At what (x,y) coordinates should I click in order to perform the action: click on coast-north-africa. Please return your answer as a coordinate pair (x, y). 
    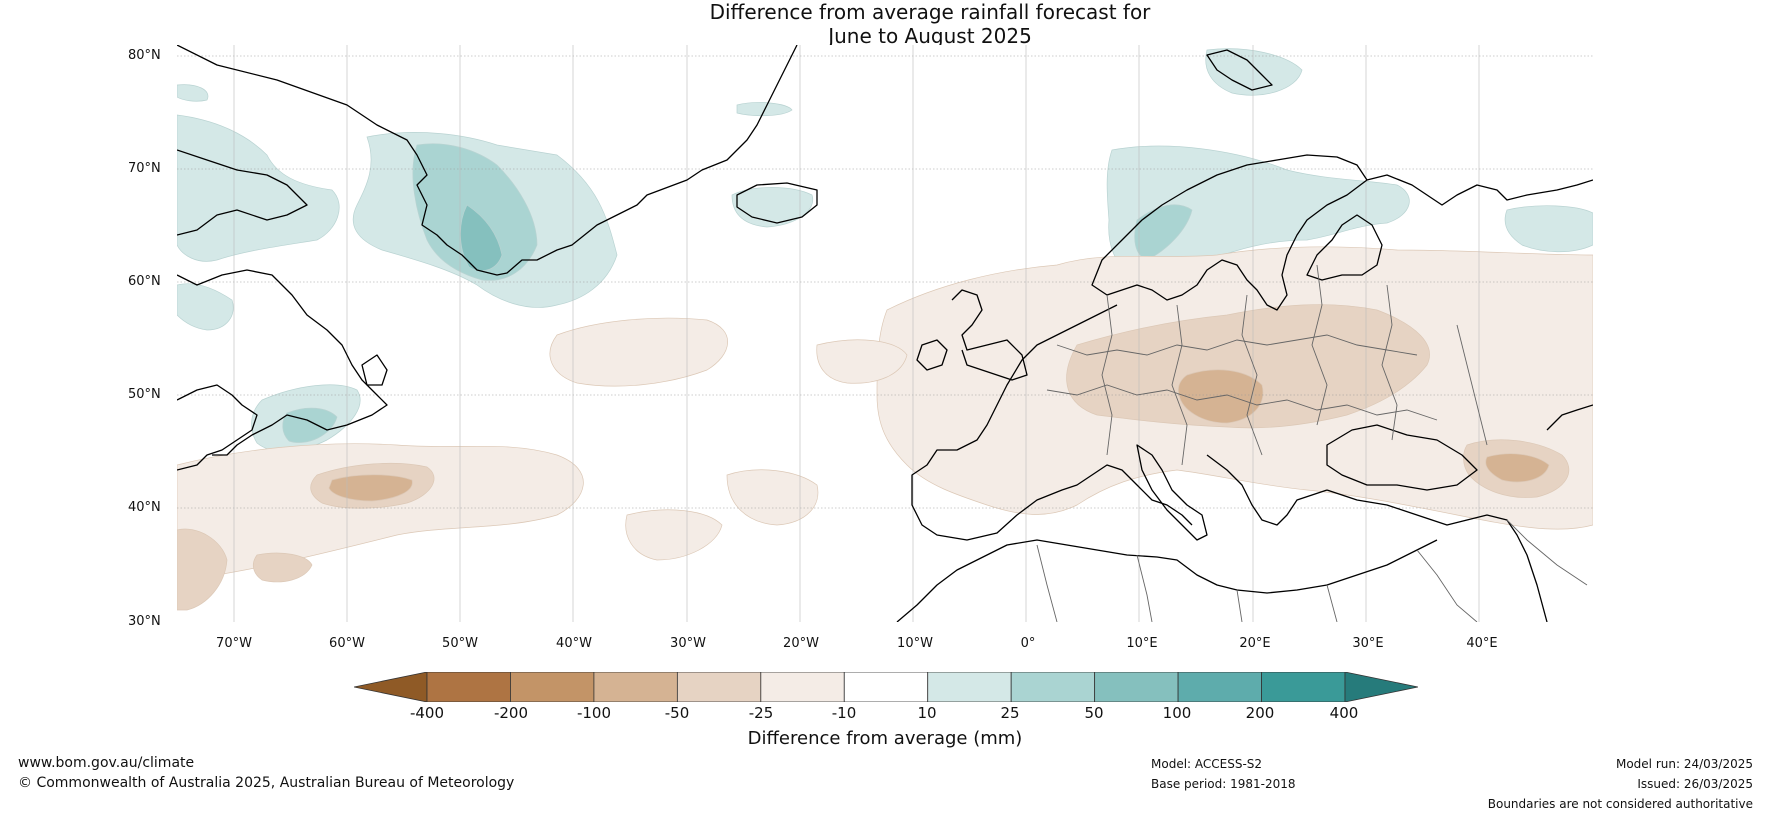
    Looking at the image, I should click on (1167, 580).